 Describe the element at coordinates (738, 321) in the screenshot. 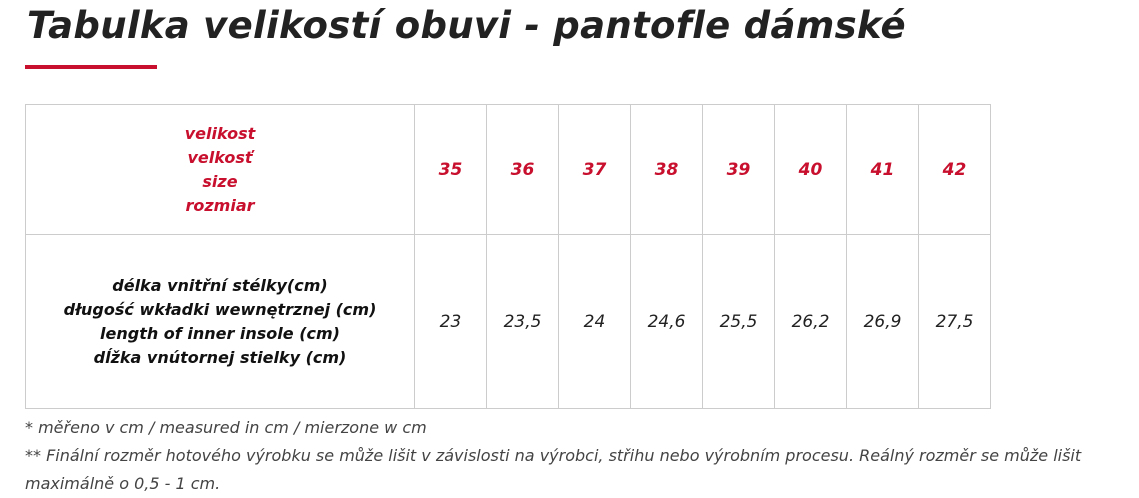

I see `value-cell: 25,5` at that location.